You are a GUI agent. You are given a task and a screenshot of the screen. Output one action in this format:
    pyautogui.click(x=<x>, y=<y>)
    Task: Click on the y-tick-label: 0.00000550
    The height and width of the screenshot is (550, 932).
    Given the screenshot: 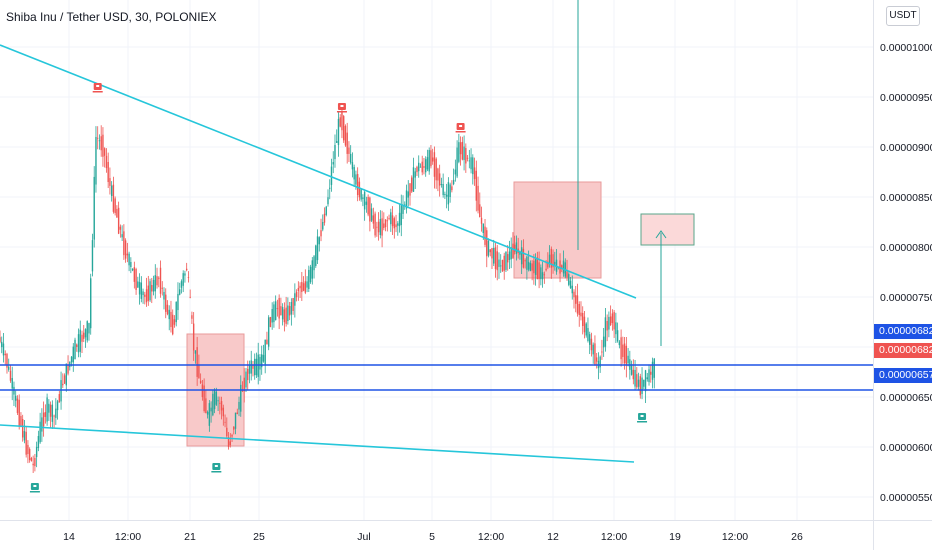 What is the action you would take?
    pyautogui.click(x=906, y=498)
    